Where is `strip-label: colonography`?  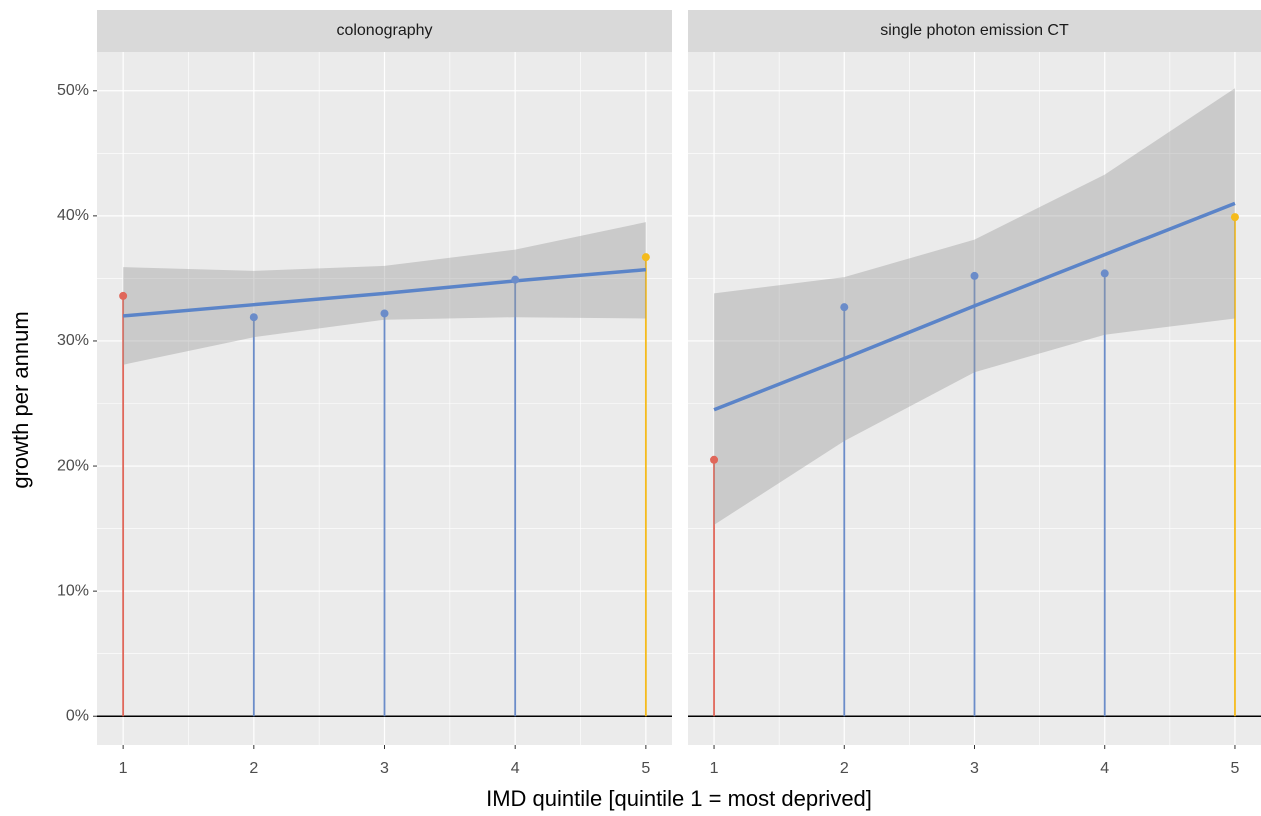
strip-label: colonography is located at coordinates (384, 30).